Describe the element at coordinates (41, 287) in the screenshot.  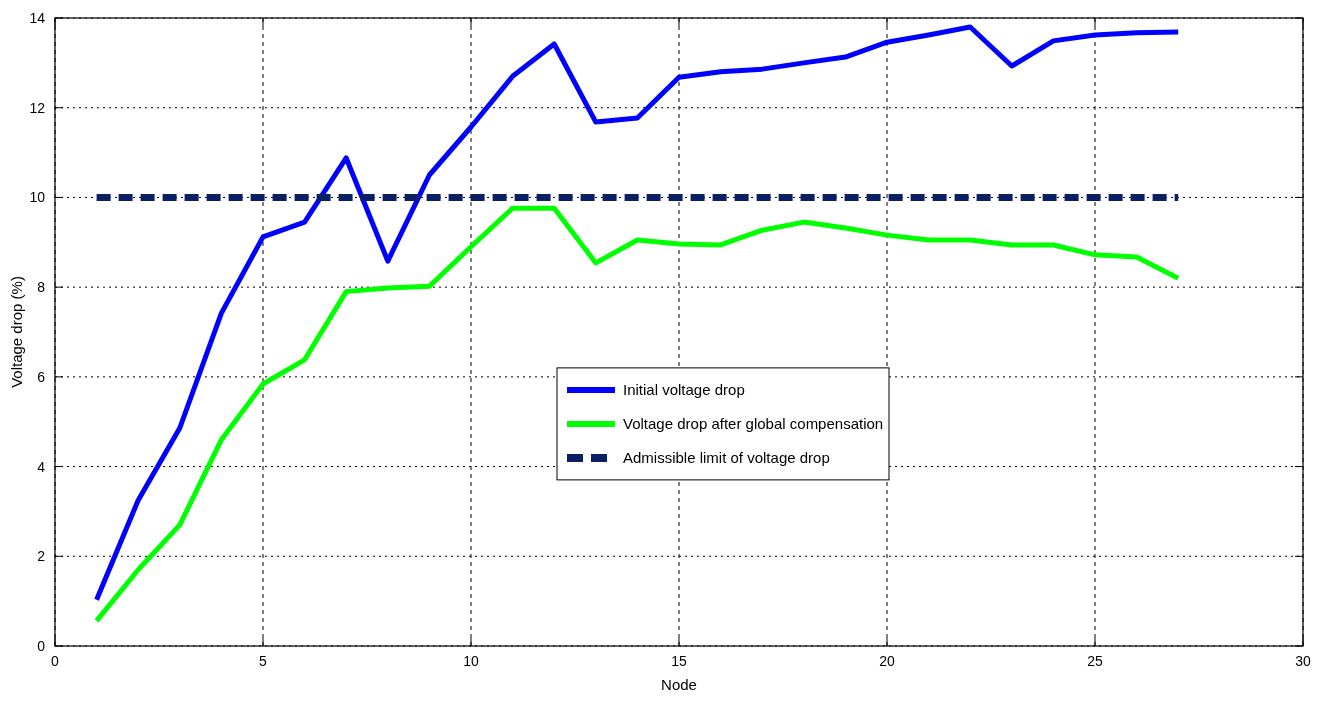
I see `y-tick-label: 8` at that location.